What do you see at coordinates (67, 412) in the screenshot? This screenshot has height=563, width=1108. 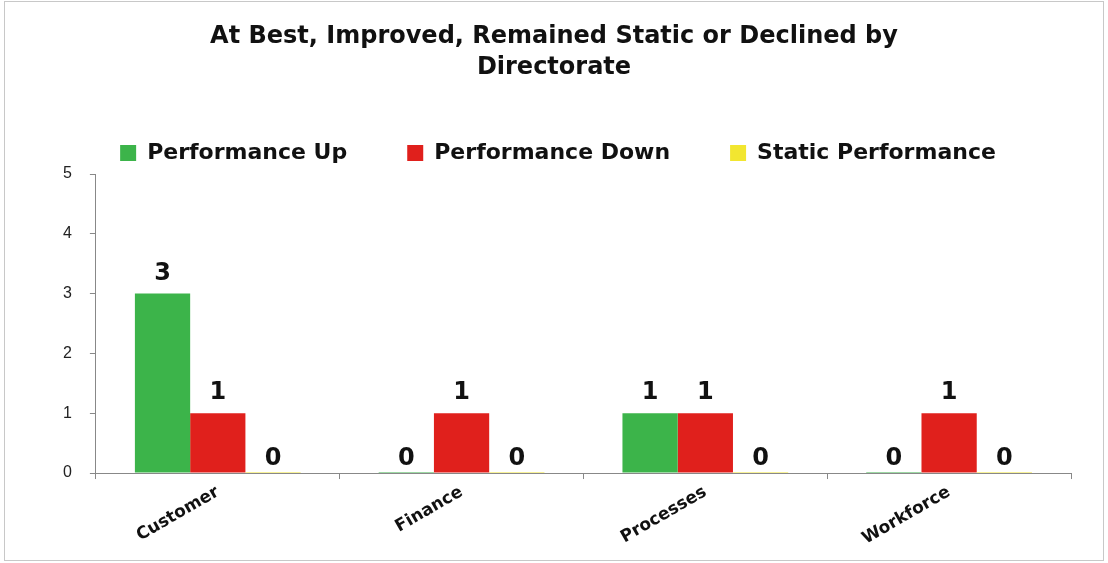 I see `y-tick-label: 1` at bounding box center [67, 412].